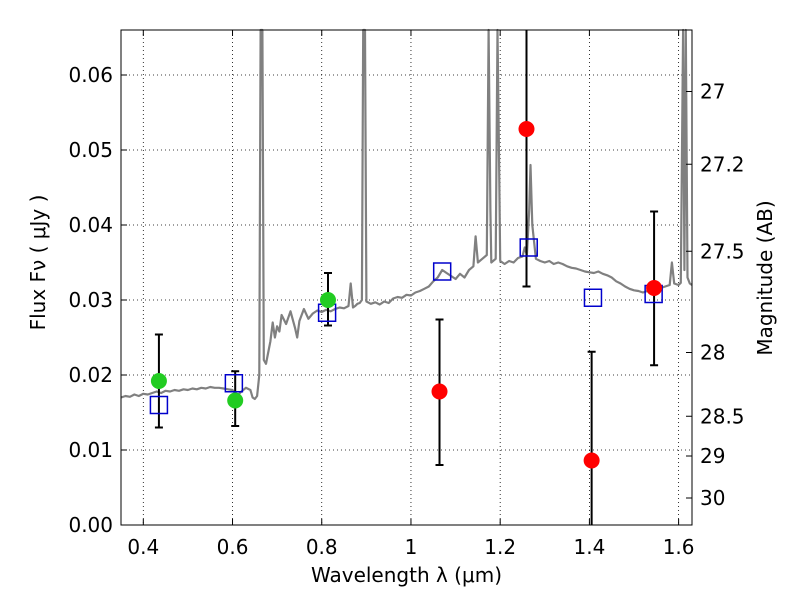 This screenshot has height=600, width=800. I want to click on x-tick-label: 0.6, so click(233, 547).